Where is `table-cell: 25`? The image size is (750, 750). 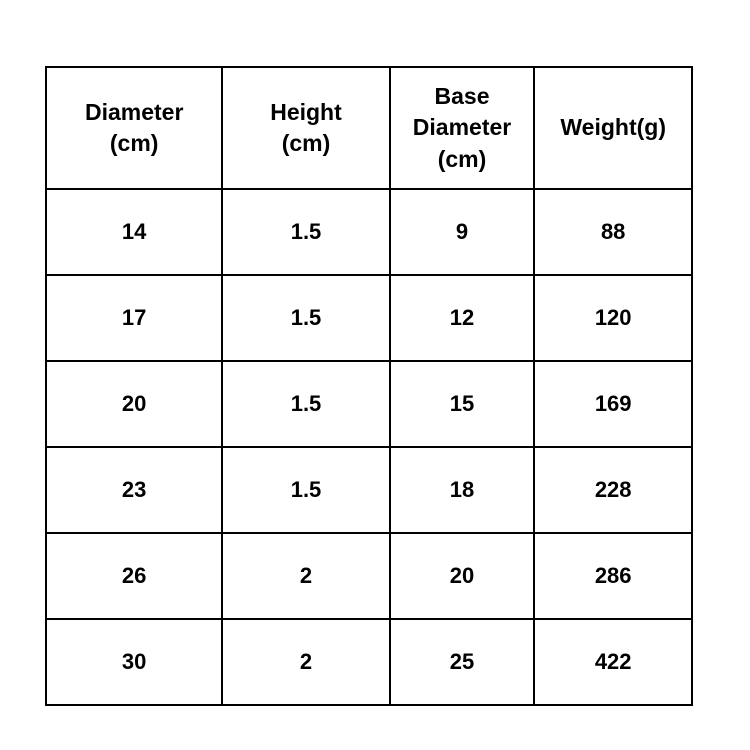 table-cell: 25 is located at coordinates (462, 662).